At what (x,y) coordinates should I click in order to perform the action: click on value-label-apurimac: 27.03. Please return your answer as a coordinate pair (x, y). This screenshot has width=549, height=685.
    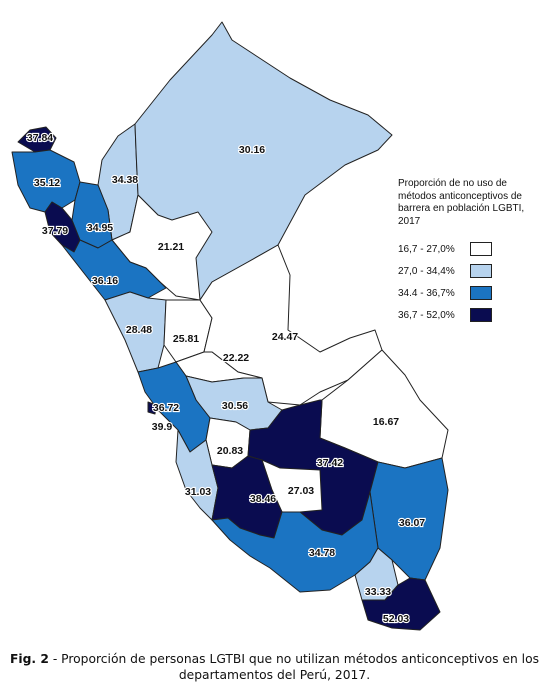
    Looking at the image, I should click on (301, 491).